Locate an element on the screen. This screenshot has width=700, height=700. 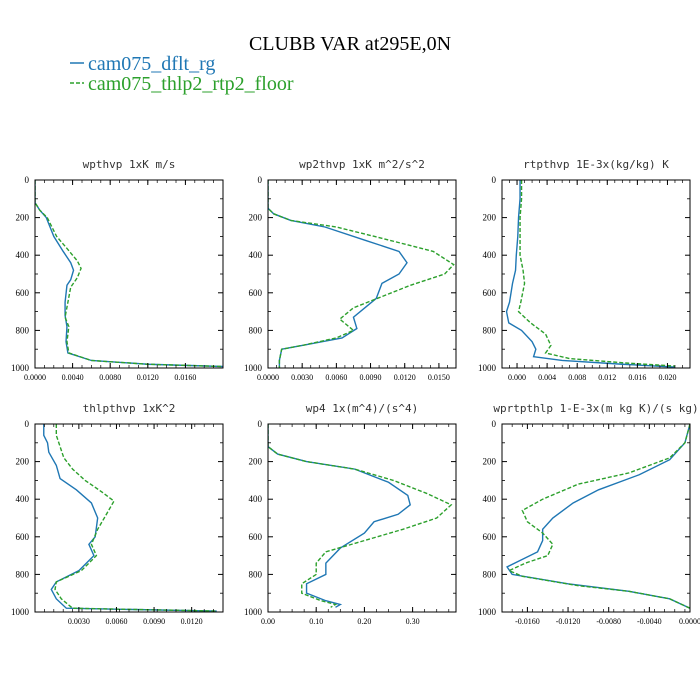
panel-title: wprtpthlp 1-E-3x(m kg K)/(s kg) is located at coordinates (595, 408).